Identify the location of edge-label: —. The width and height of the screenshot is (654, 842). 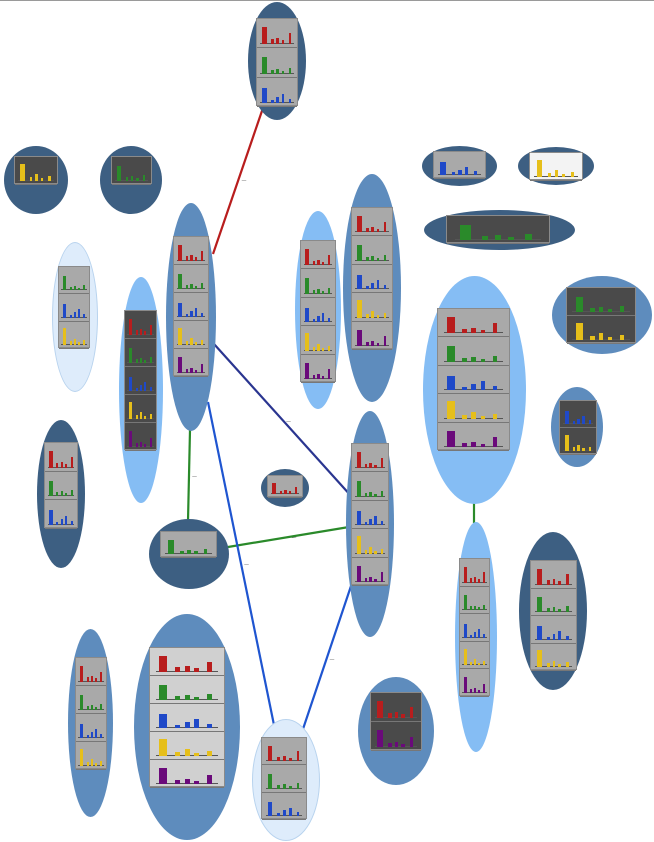
(294, 538).